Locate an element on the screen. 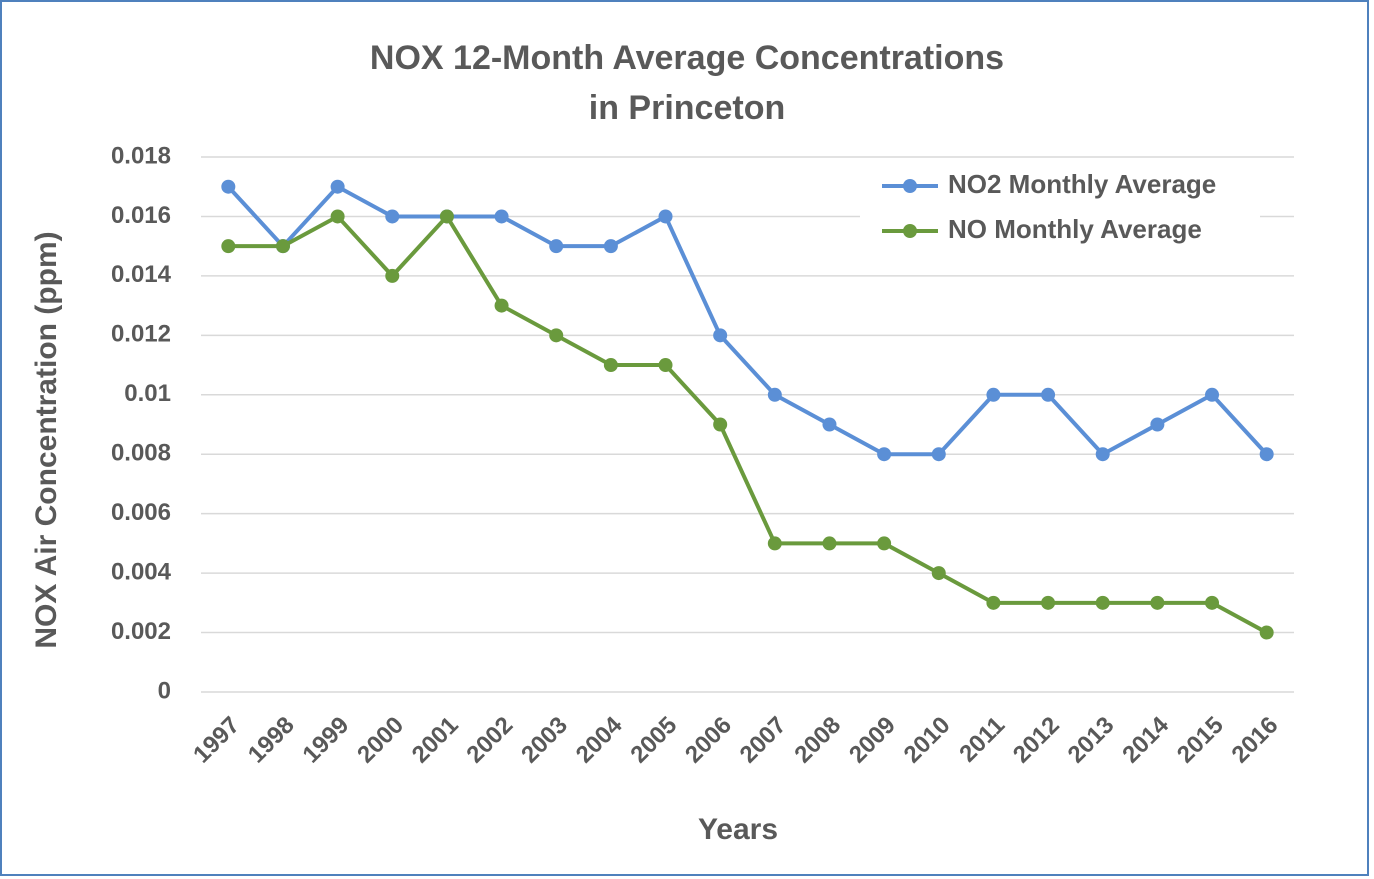  y-tick-label: 0.006 is located at coordinates (141, 512).